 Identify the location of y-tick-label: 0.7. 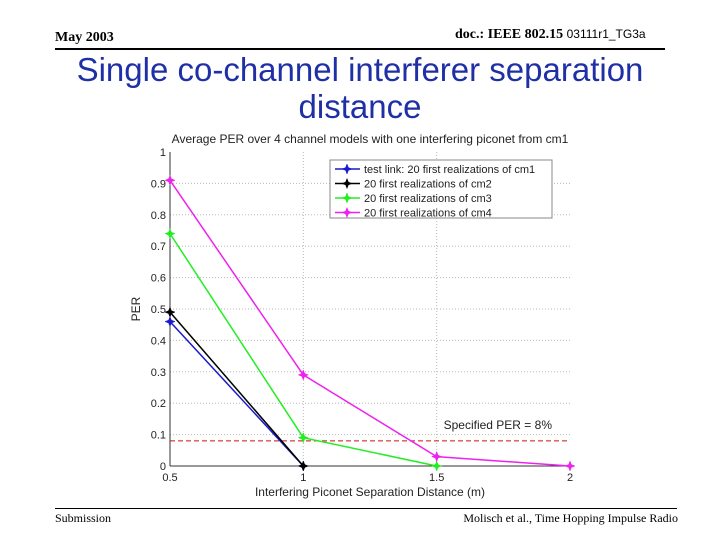
(158, 247).